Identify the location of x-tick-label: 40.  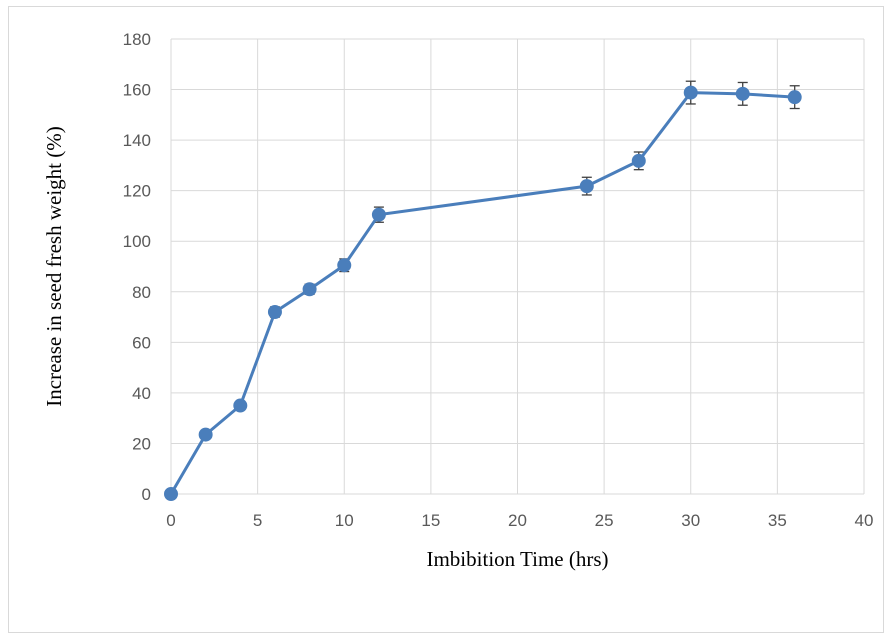
(864, 520).